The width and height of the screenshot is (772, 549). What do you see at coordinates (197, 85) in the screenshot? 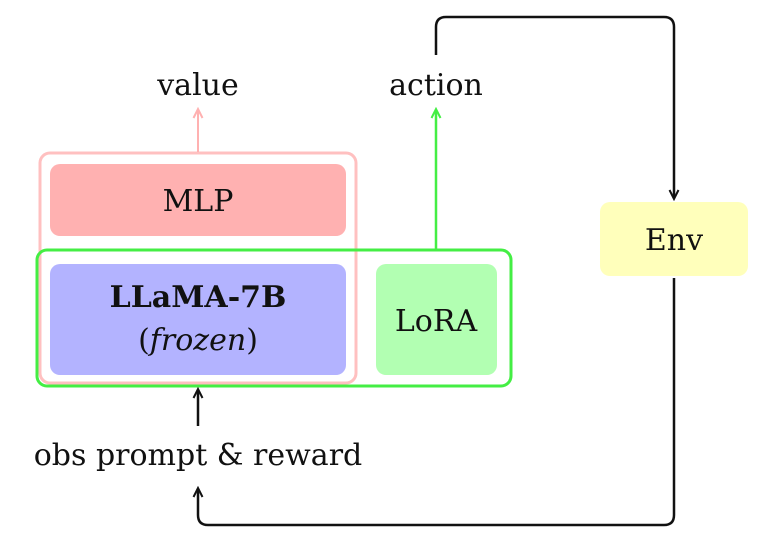
I see `value-label: value` at bounding box center [197, 85].